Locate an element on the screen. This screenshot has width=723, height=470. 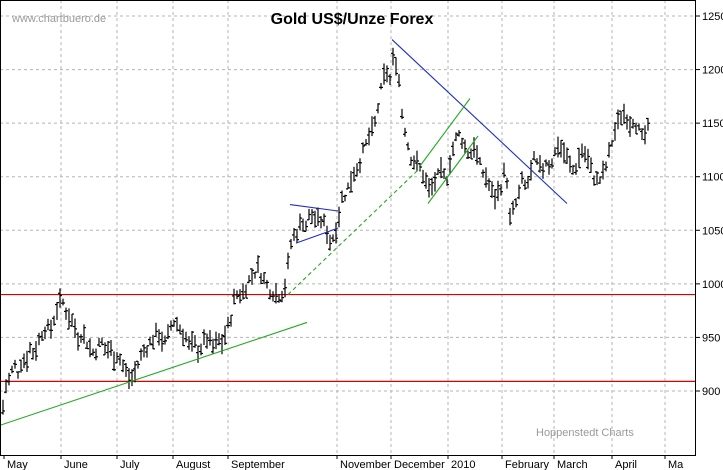
y-tick-label: 1000 is located at coordinates (712, 285).